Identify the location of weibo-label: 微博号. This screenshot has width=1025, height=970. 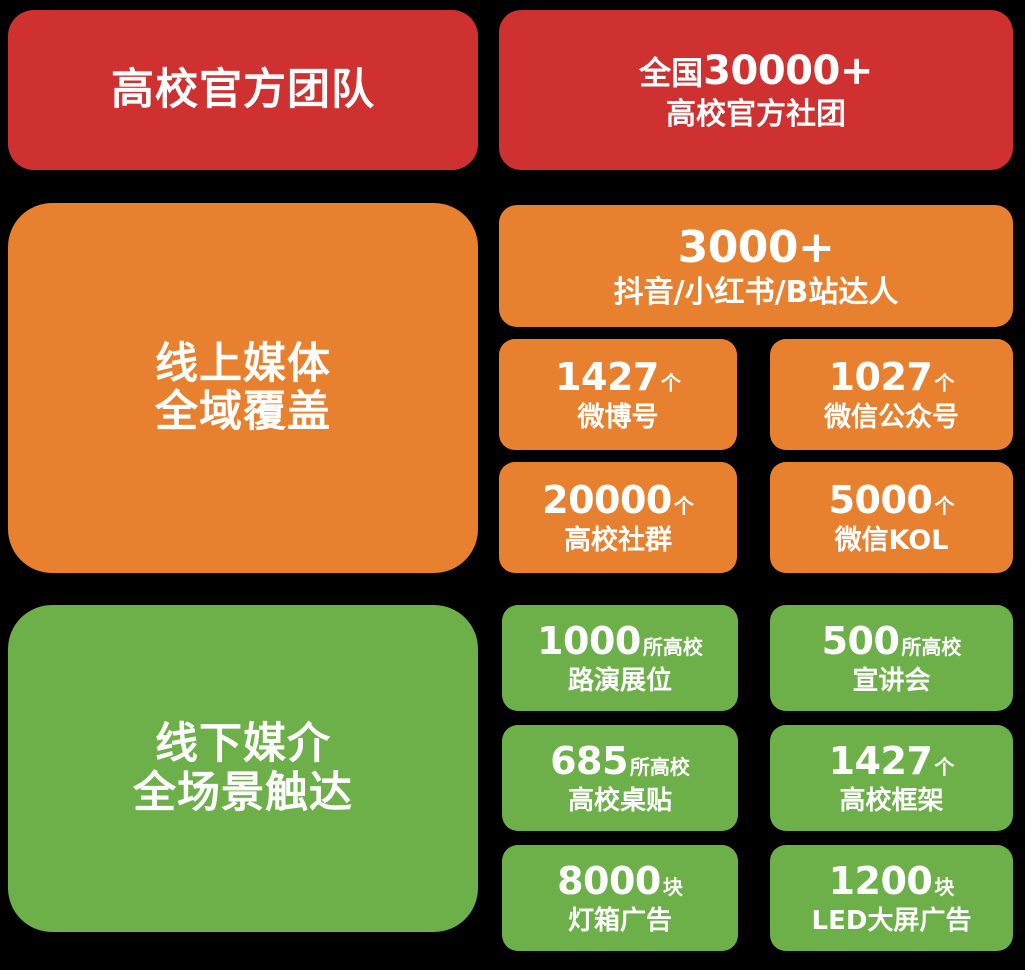
(618, 417).